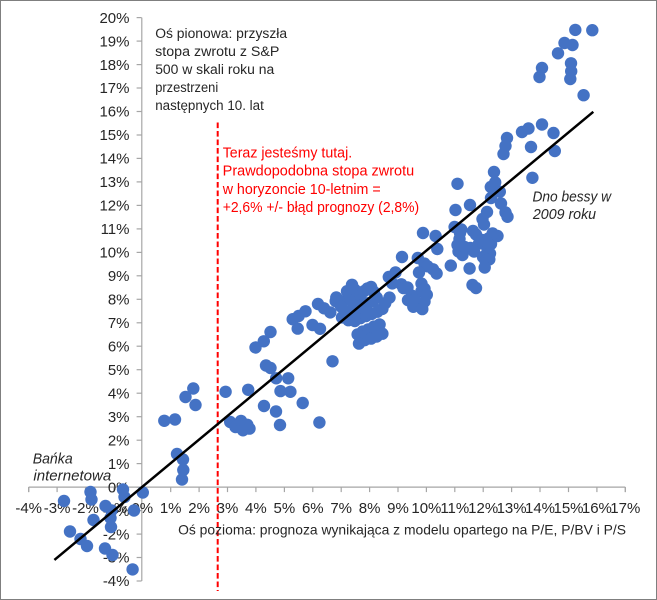  What do you see at coordinates (72, 476) in the screenshot?
I see `svg-text: internetowa` at bounding box center [72, 476].